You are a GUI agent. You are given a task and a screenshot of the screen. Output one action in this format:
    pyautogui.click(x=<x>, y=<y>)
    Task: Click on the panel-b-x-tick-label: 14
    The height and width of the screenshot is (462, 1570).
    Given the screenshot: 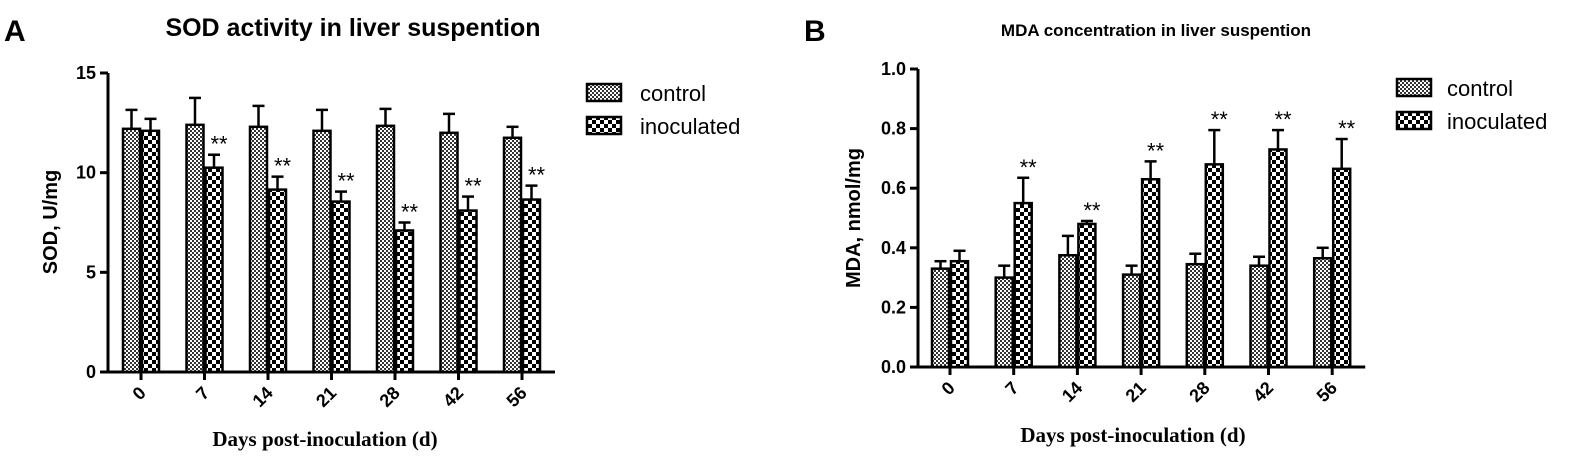 What is the action you would take?
    pyautogui.click(x=1072, y=392)
    